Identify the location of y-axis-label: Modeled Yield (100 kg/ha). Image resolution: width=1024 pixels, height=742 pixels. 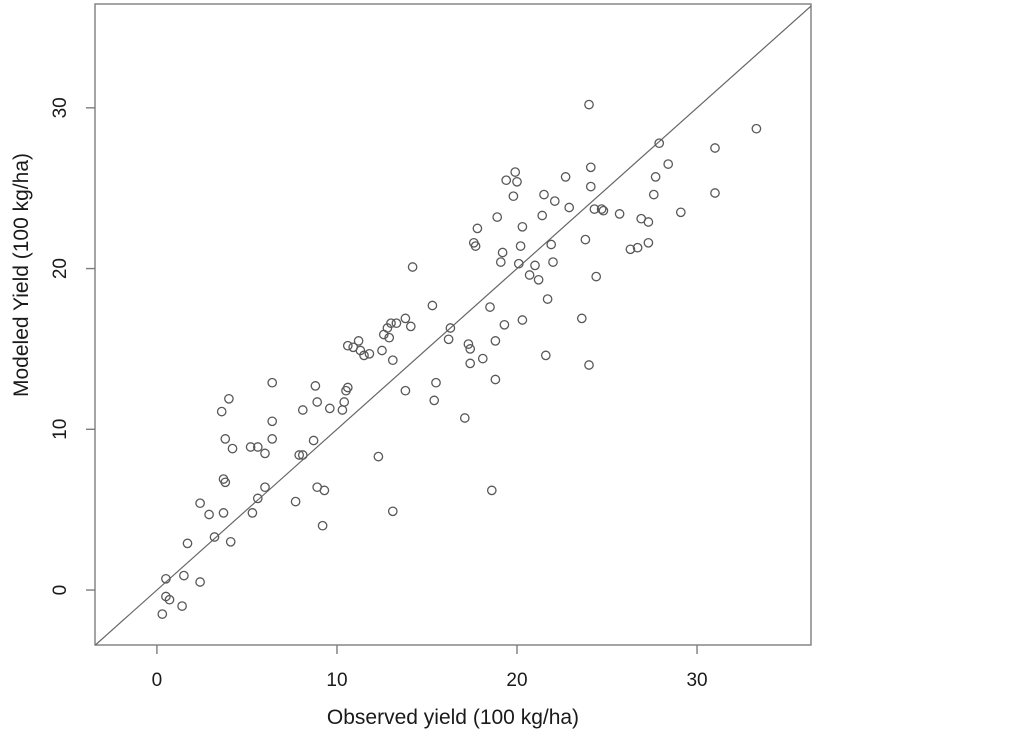
(21, 275).